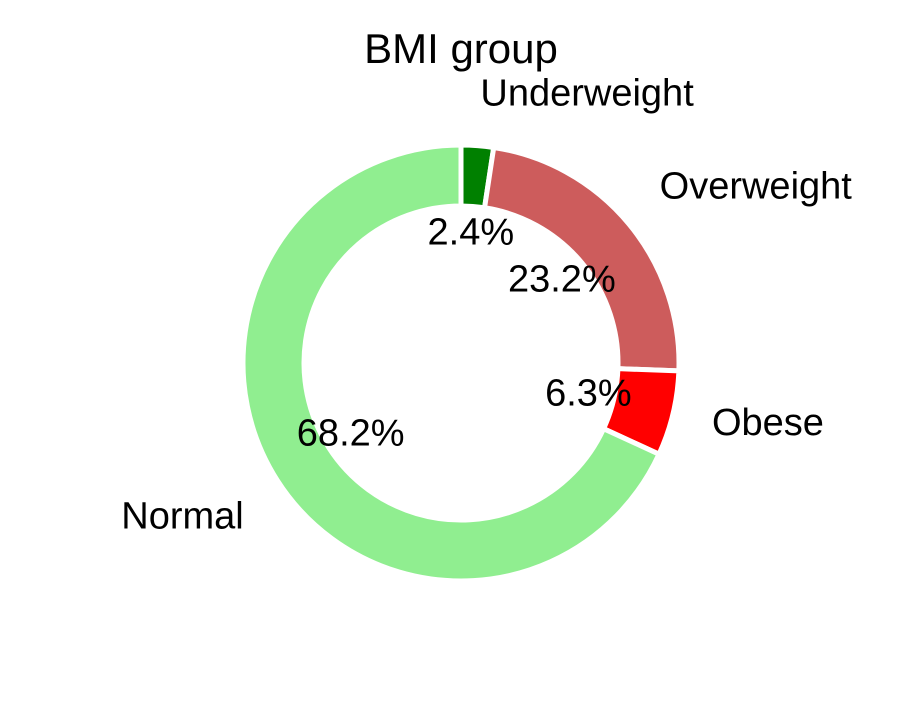 The image size is (900, 720). What do you see at coordinates (182, 517) in the screenshot?
I see `slice-label-normal: Normal` at bounding box center [182, 517].